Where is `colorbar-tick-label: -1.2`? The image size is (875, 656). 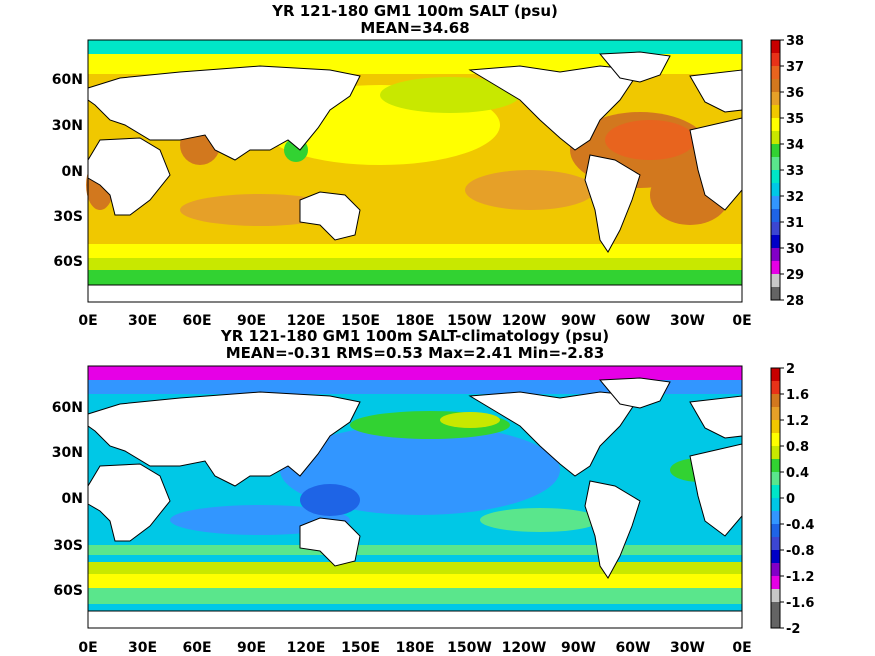 colorbar-tick-label: -1.2 is located at coordinates (800, 577).